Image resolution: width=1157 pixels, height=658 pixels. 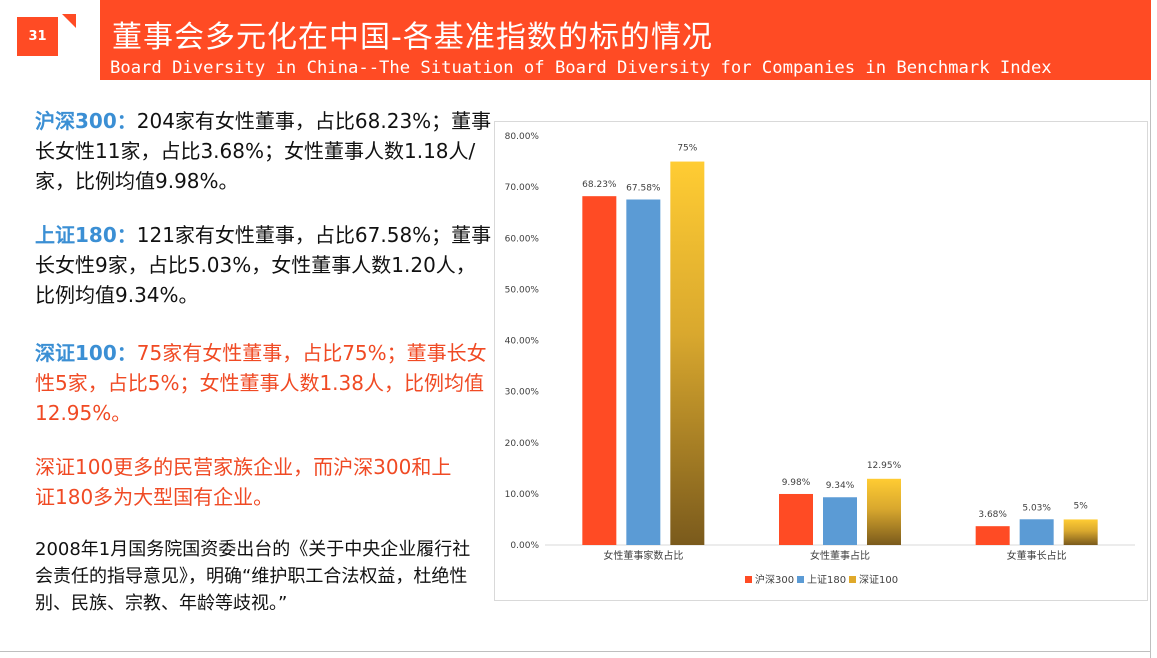 What do you see at coordinates (878, 580) in the screenshot?
I see `legend-label: 深证100` at bounding box center [878, 580].